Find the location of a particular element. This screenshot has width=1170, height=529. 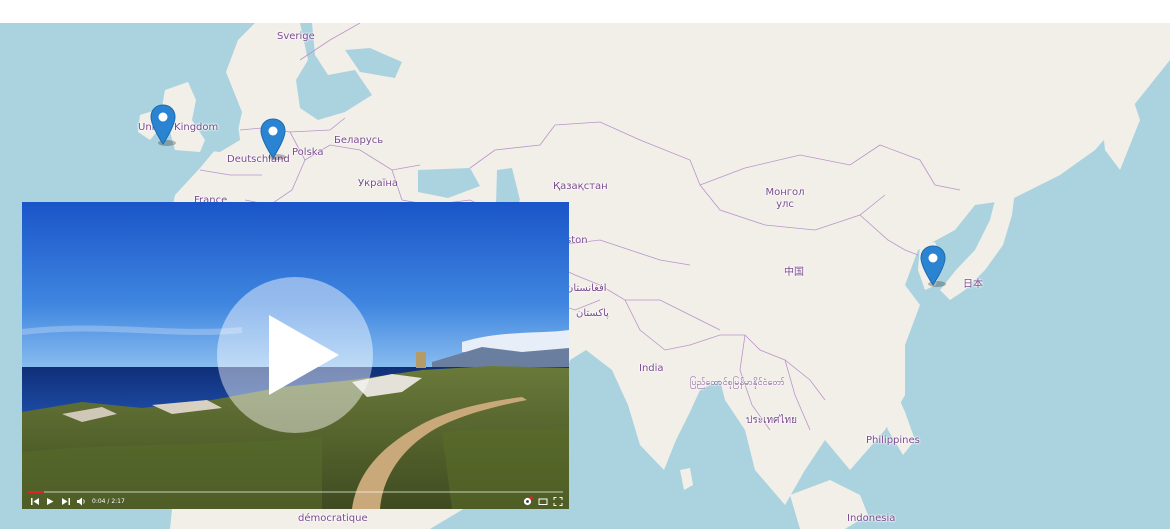

label-kazakhstan: Қазақстан is located at coordinates (580, 186).